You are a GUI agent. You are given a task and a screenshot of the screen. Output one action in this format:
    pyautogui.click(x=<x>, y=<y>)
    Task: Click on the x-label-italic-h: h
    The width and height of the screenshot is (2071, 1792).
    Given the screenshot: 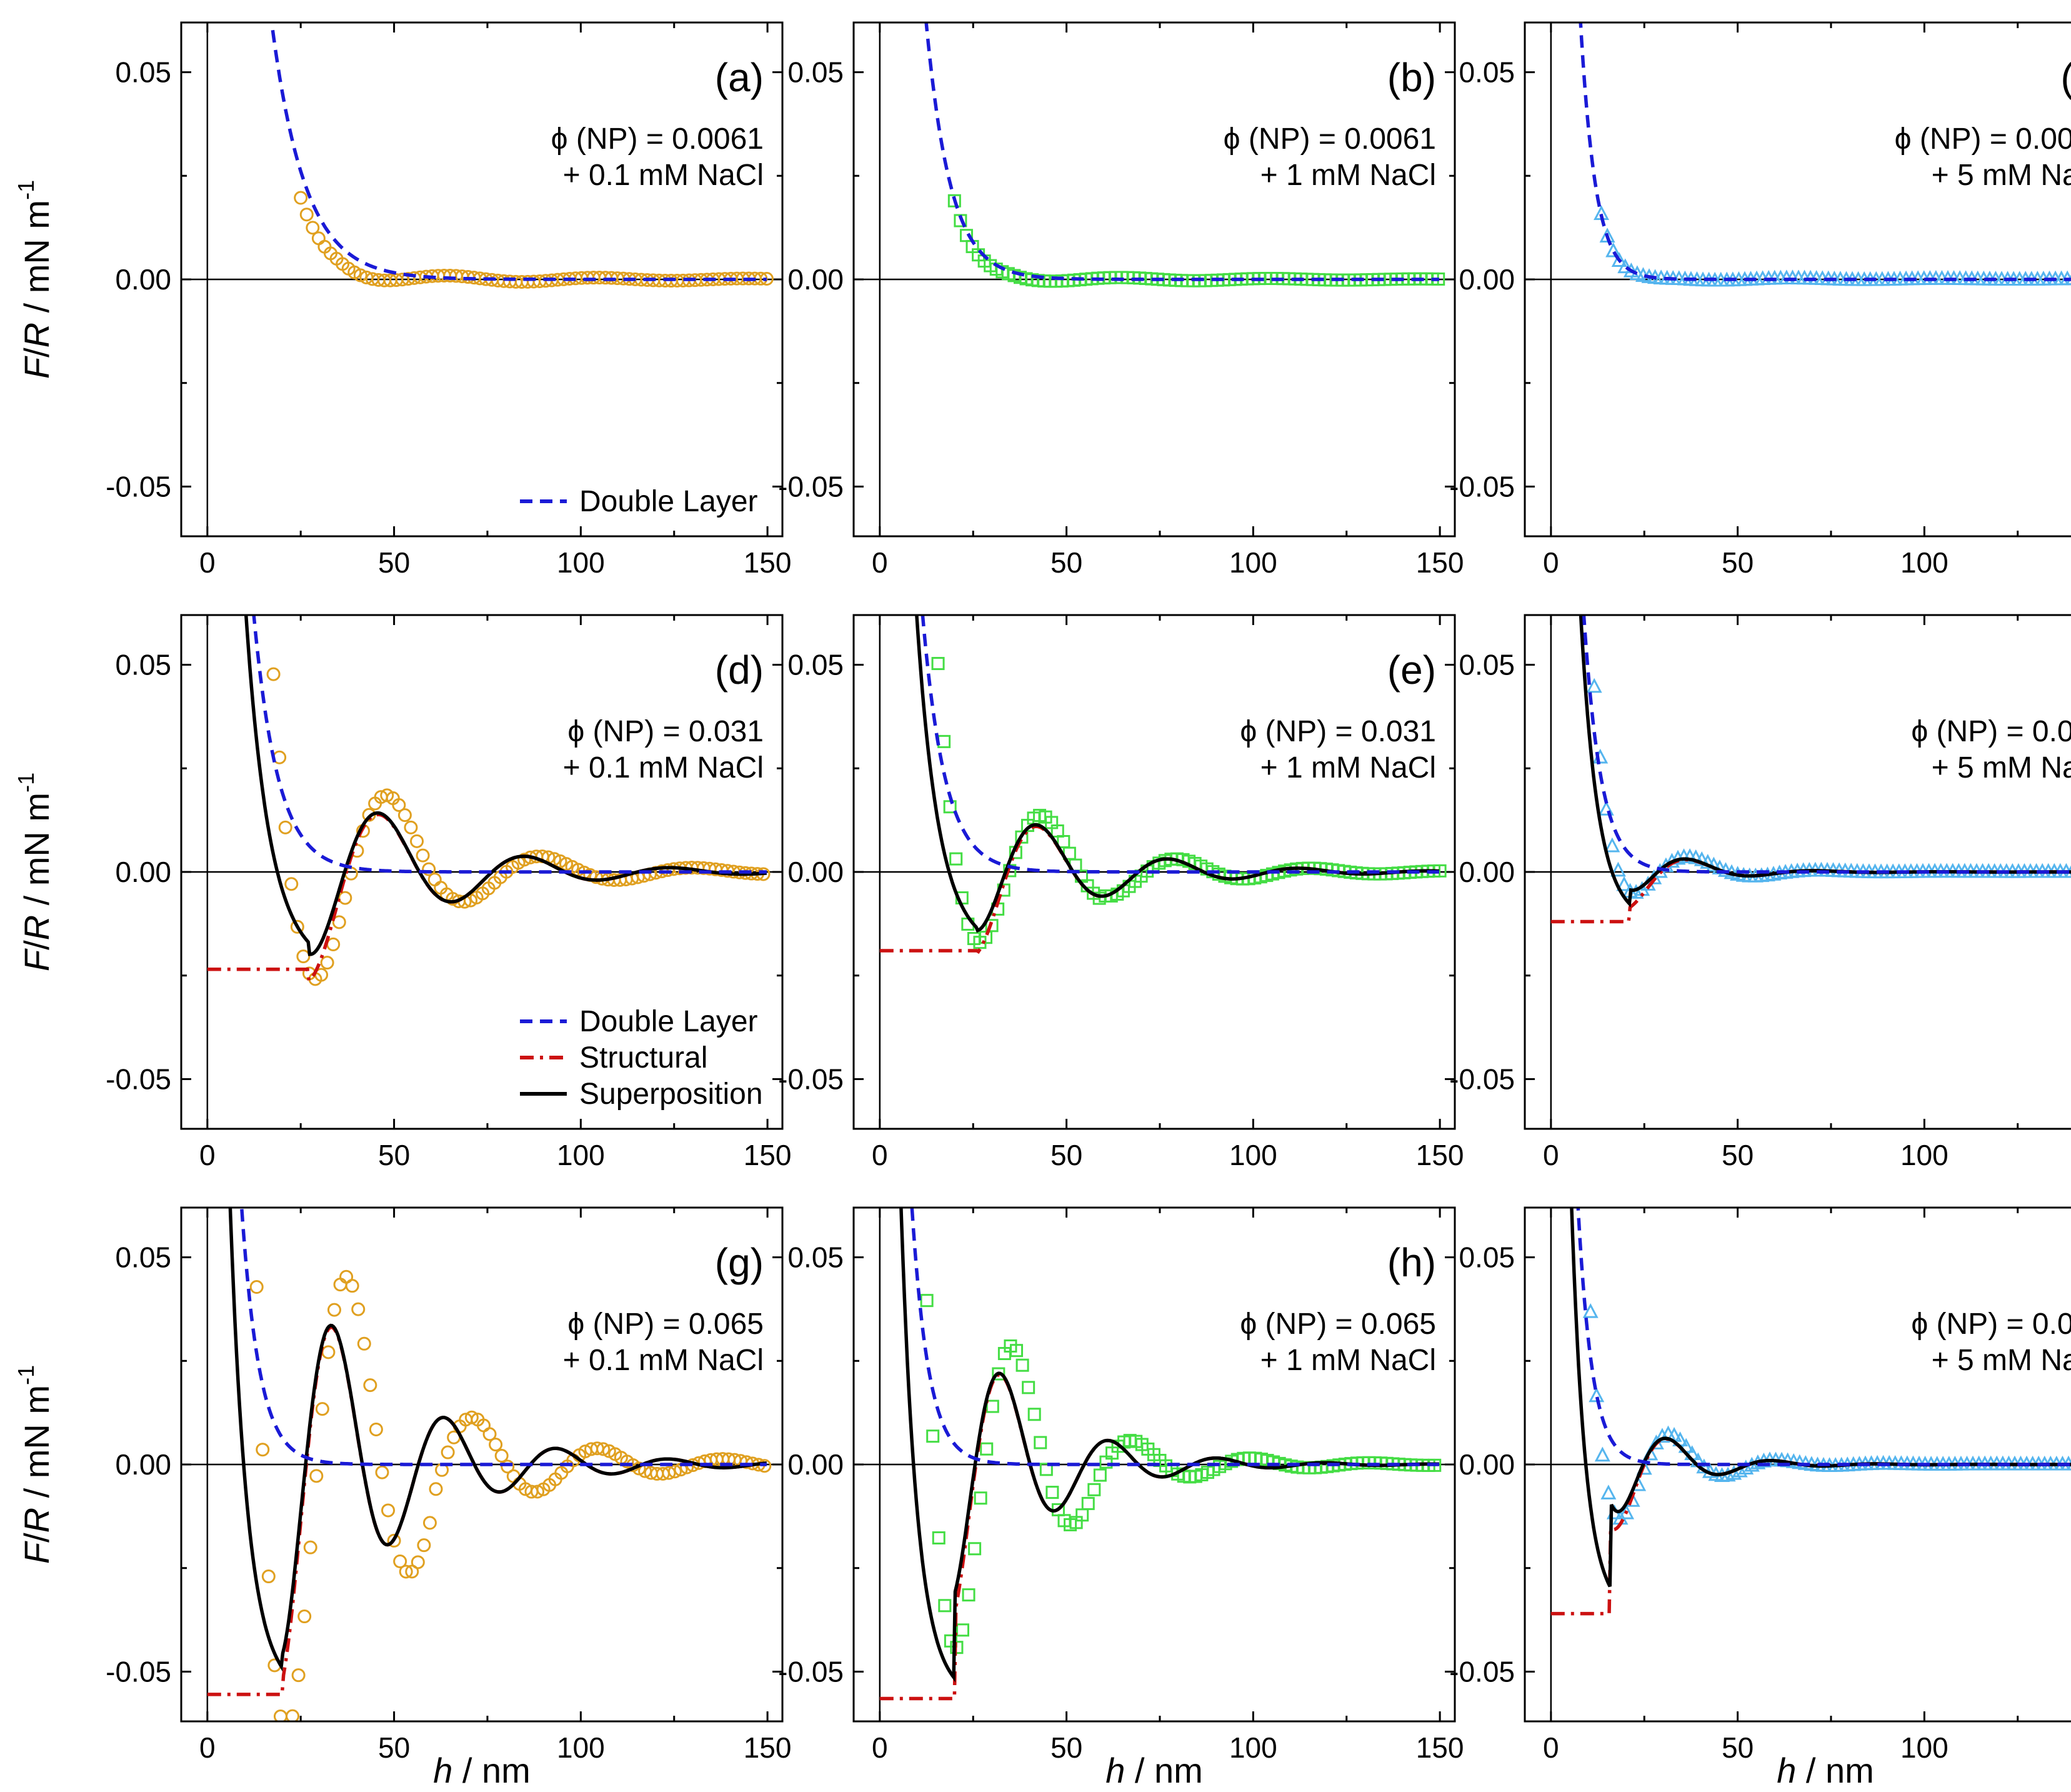 What is the action you would take?
    pyautogui.click(x=1115, y=1770)
    